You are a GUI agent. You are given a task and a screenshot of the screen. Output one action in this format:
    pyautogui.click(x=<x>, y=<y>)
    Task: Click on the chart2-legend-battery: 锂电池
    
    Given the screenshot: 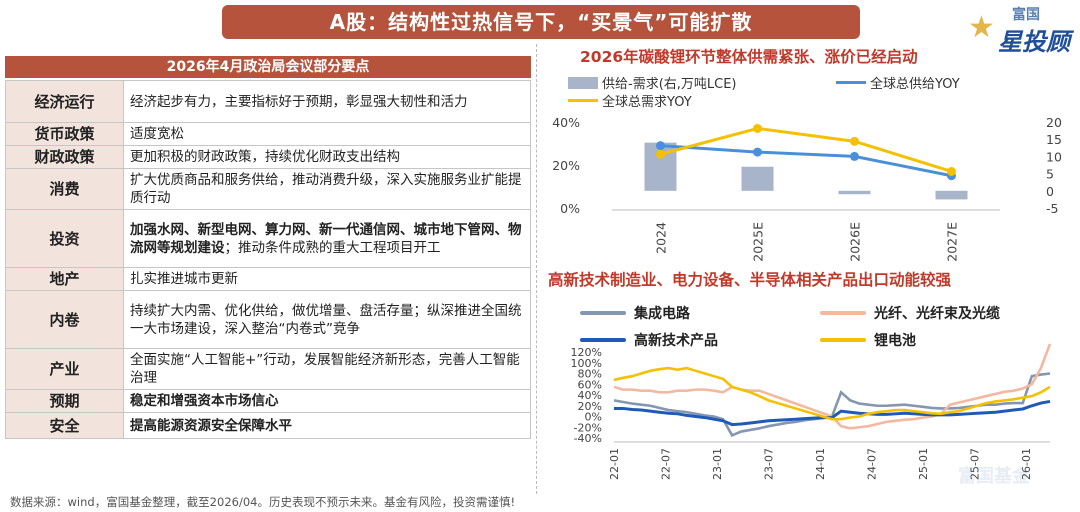 What is the action you would take?
    pyautogui.click(x=868, y=340)
    